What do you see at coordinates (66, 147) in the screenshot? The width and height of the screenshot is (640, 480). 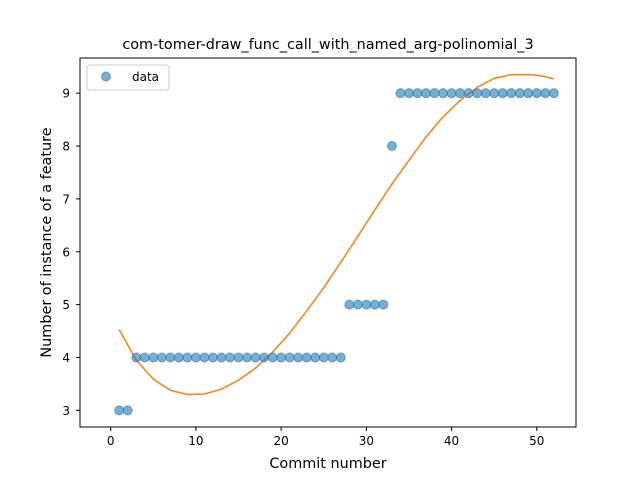 I see `y-tick-label: 8` at bounding box center [66, 147].